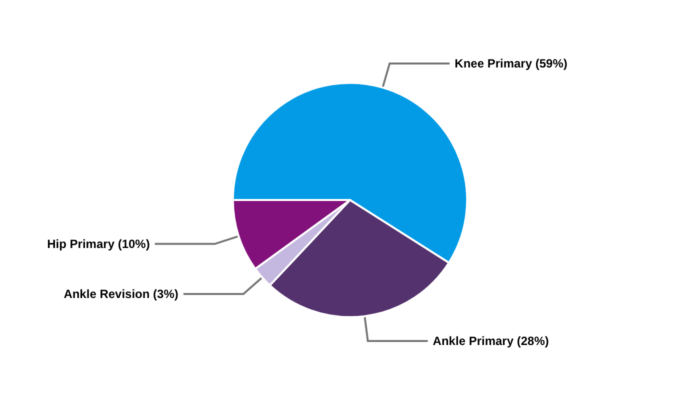  Describe the element at coordinates (121, 293) in the screenshot. I see `slice-label: Ankle Revision (3%)` at that location.